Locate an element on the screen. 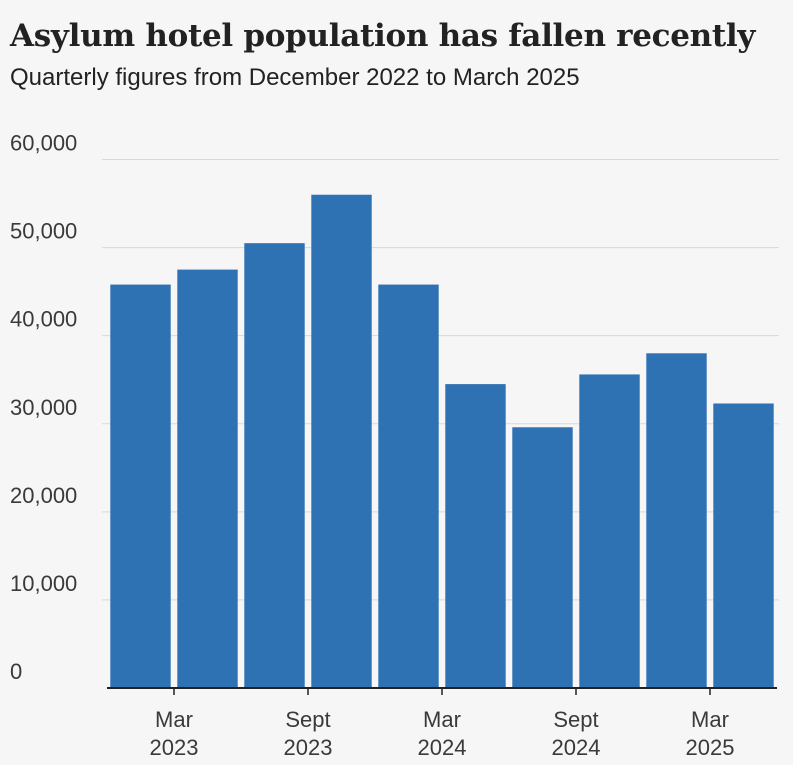 Image resolution: width=793 pixels, height=765 pixels. y-tick-label-10000: 10,000 is located at coordinates (43, 583).